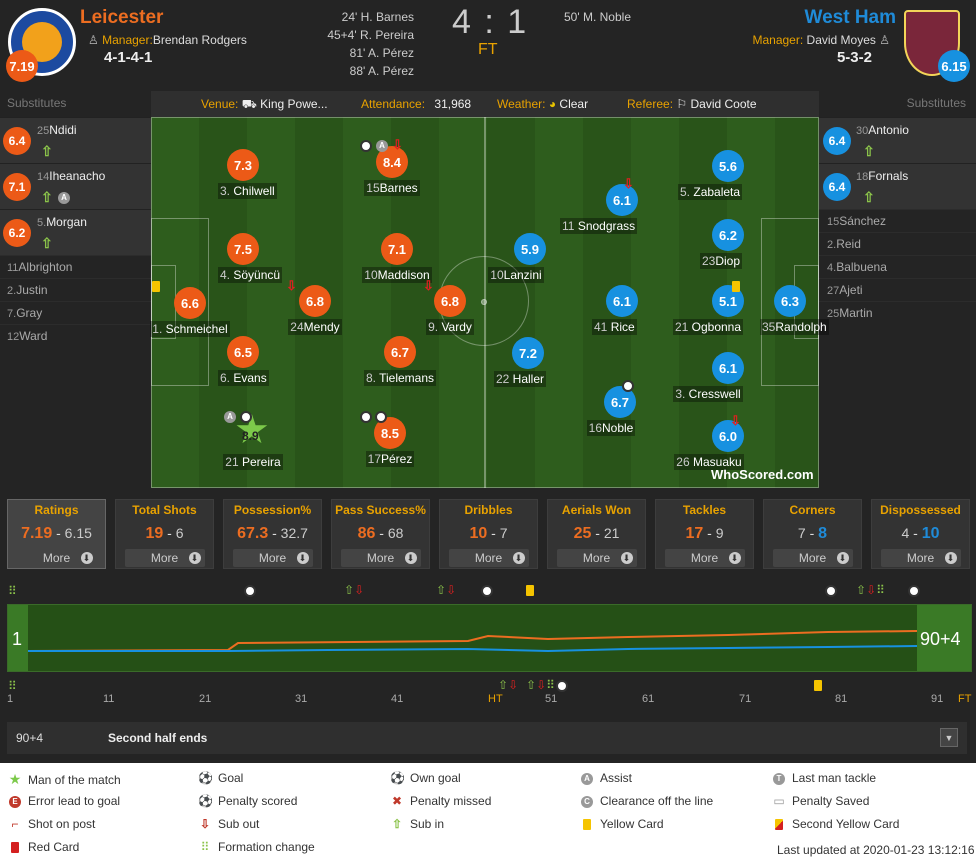  I want to click on legend-item: Red Card, so click(43, 847).